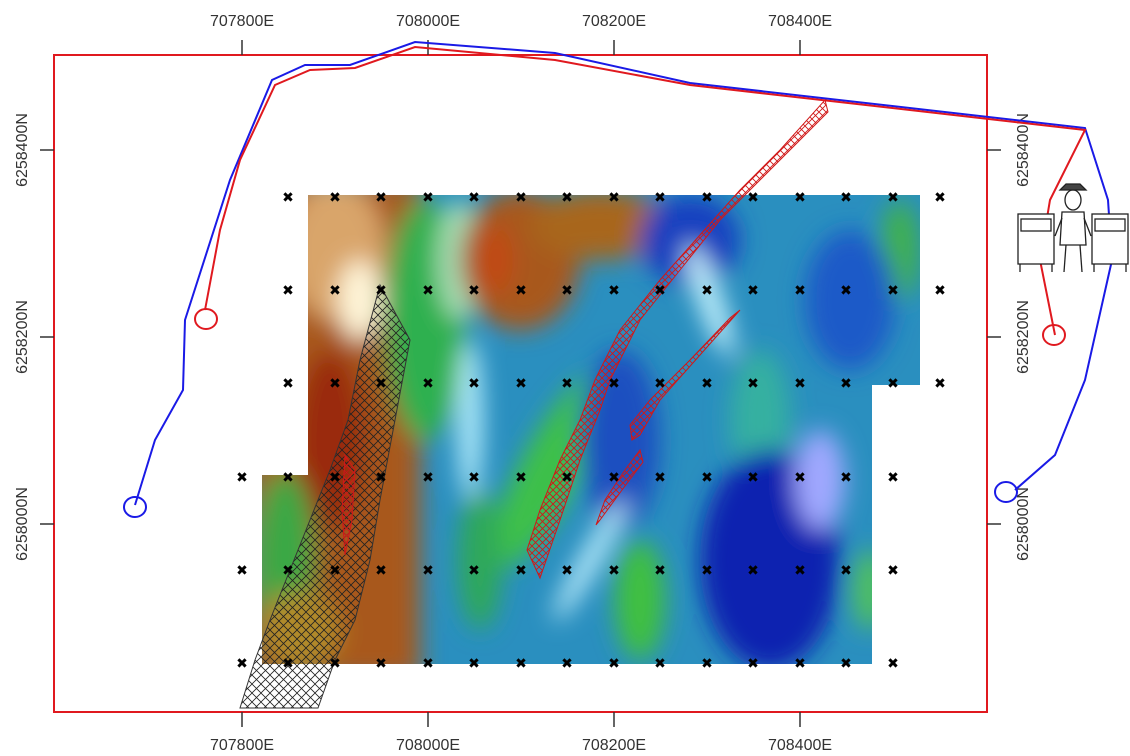 The width and height of the screenshot is (1130, 756). Describe the element at coordinates (135, 507) in the screenshot. I see `blue-track-start-circle-west` at that location.